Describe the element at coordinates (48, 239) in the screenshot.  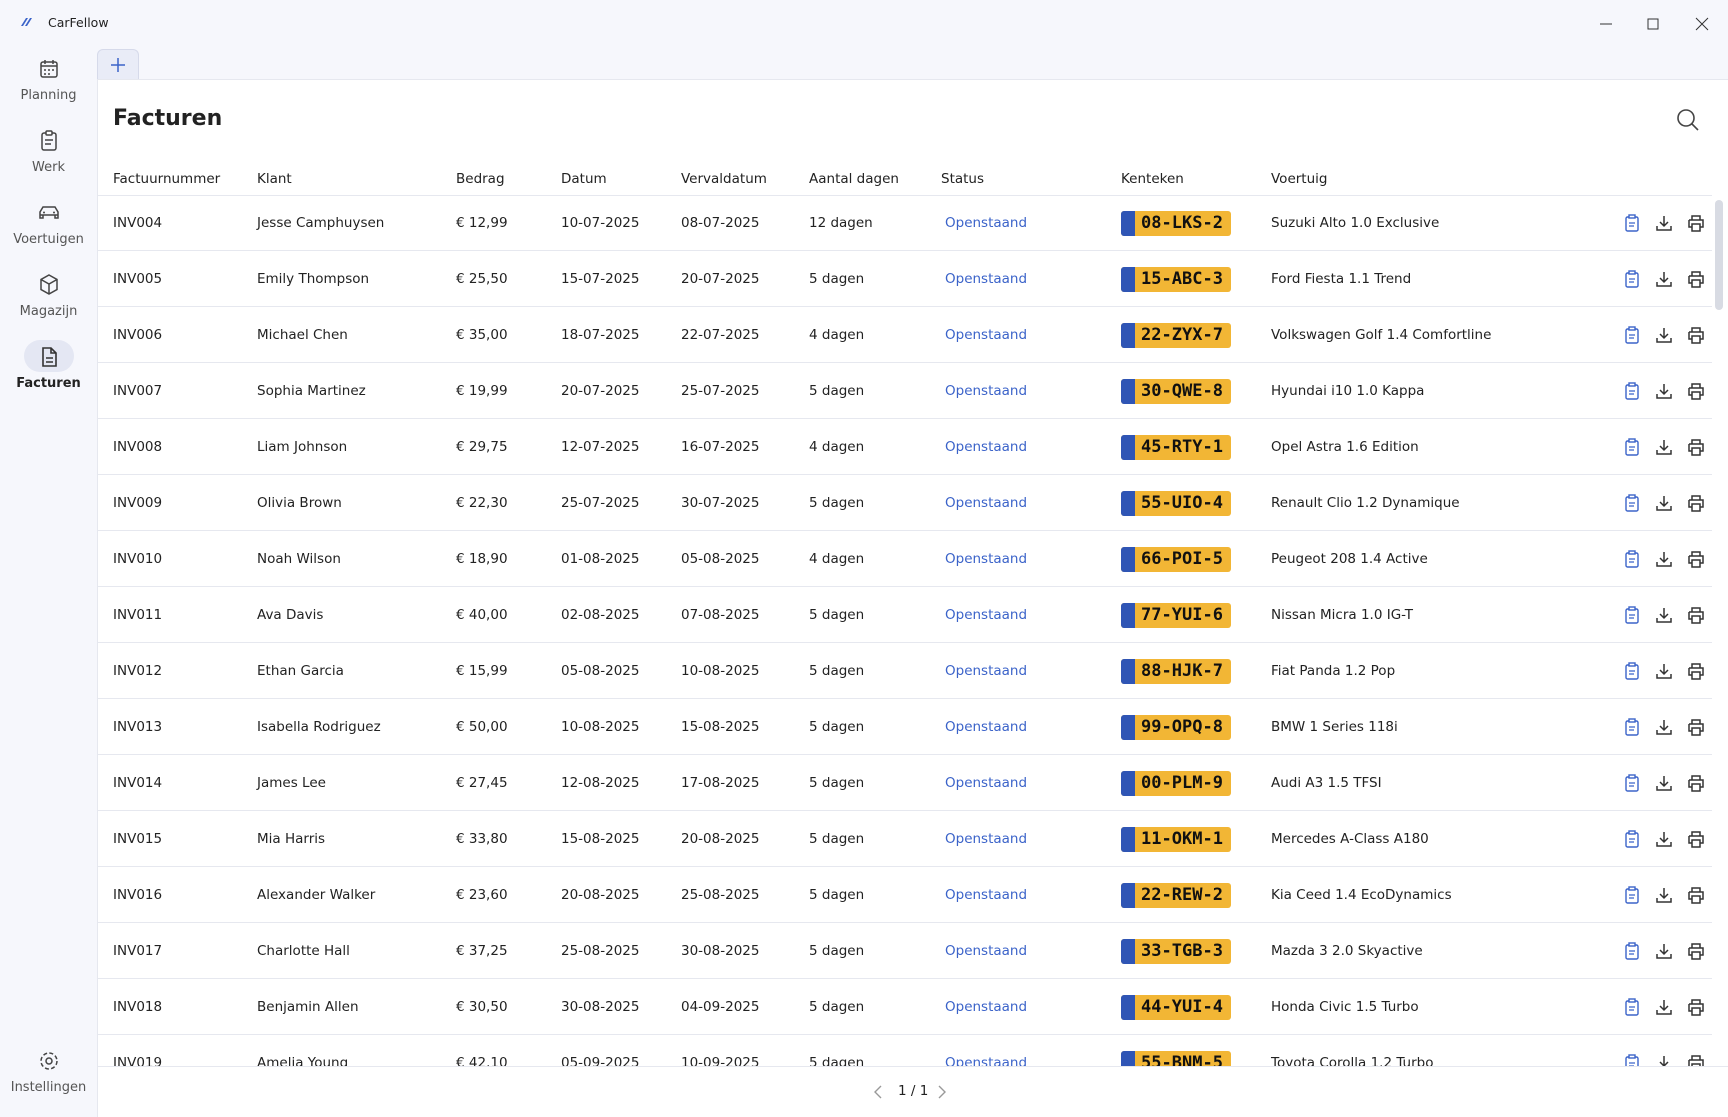
I see `nav-label: Voertuigen` at that location.